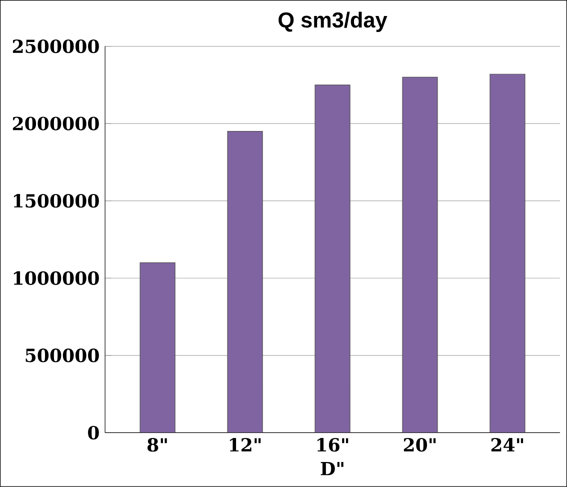  Describe the element at coordinates (55, 123) in the screenshot. I see `y-tick-label: 2000000` at that location.